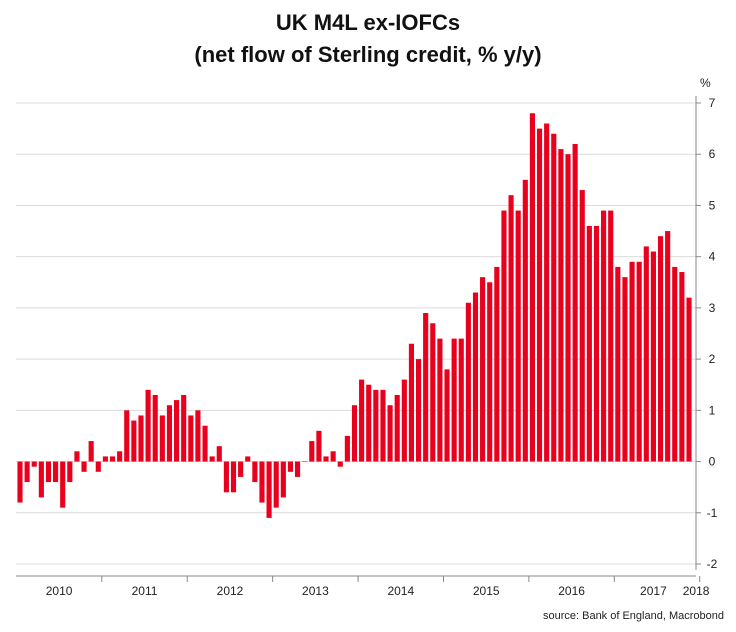 The image size is (736, 632). Describe the element at coordinates (368, 22) in the screenshot. I see `chart-title: UK M4L ex-IOFCs` at that location.